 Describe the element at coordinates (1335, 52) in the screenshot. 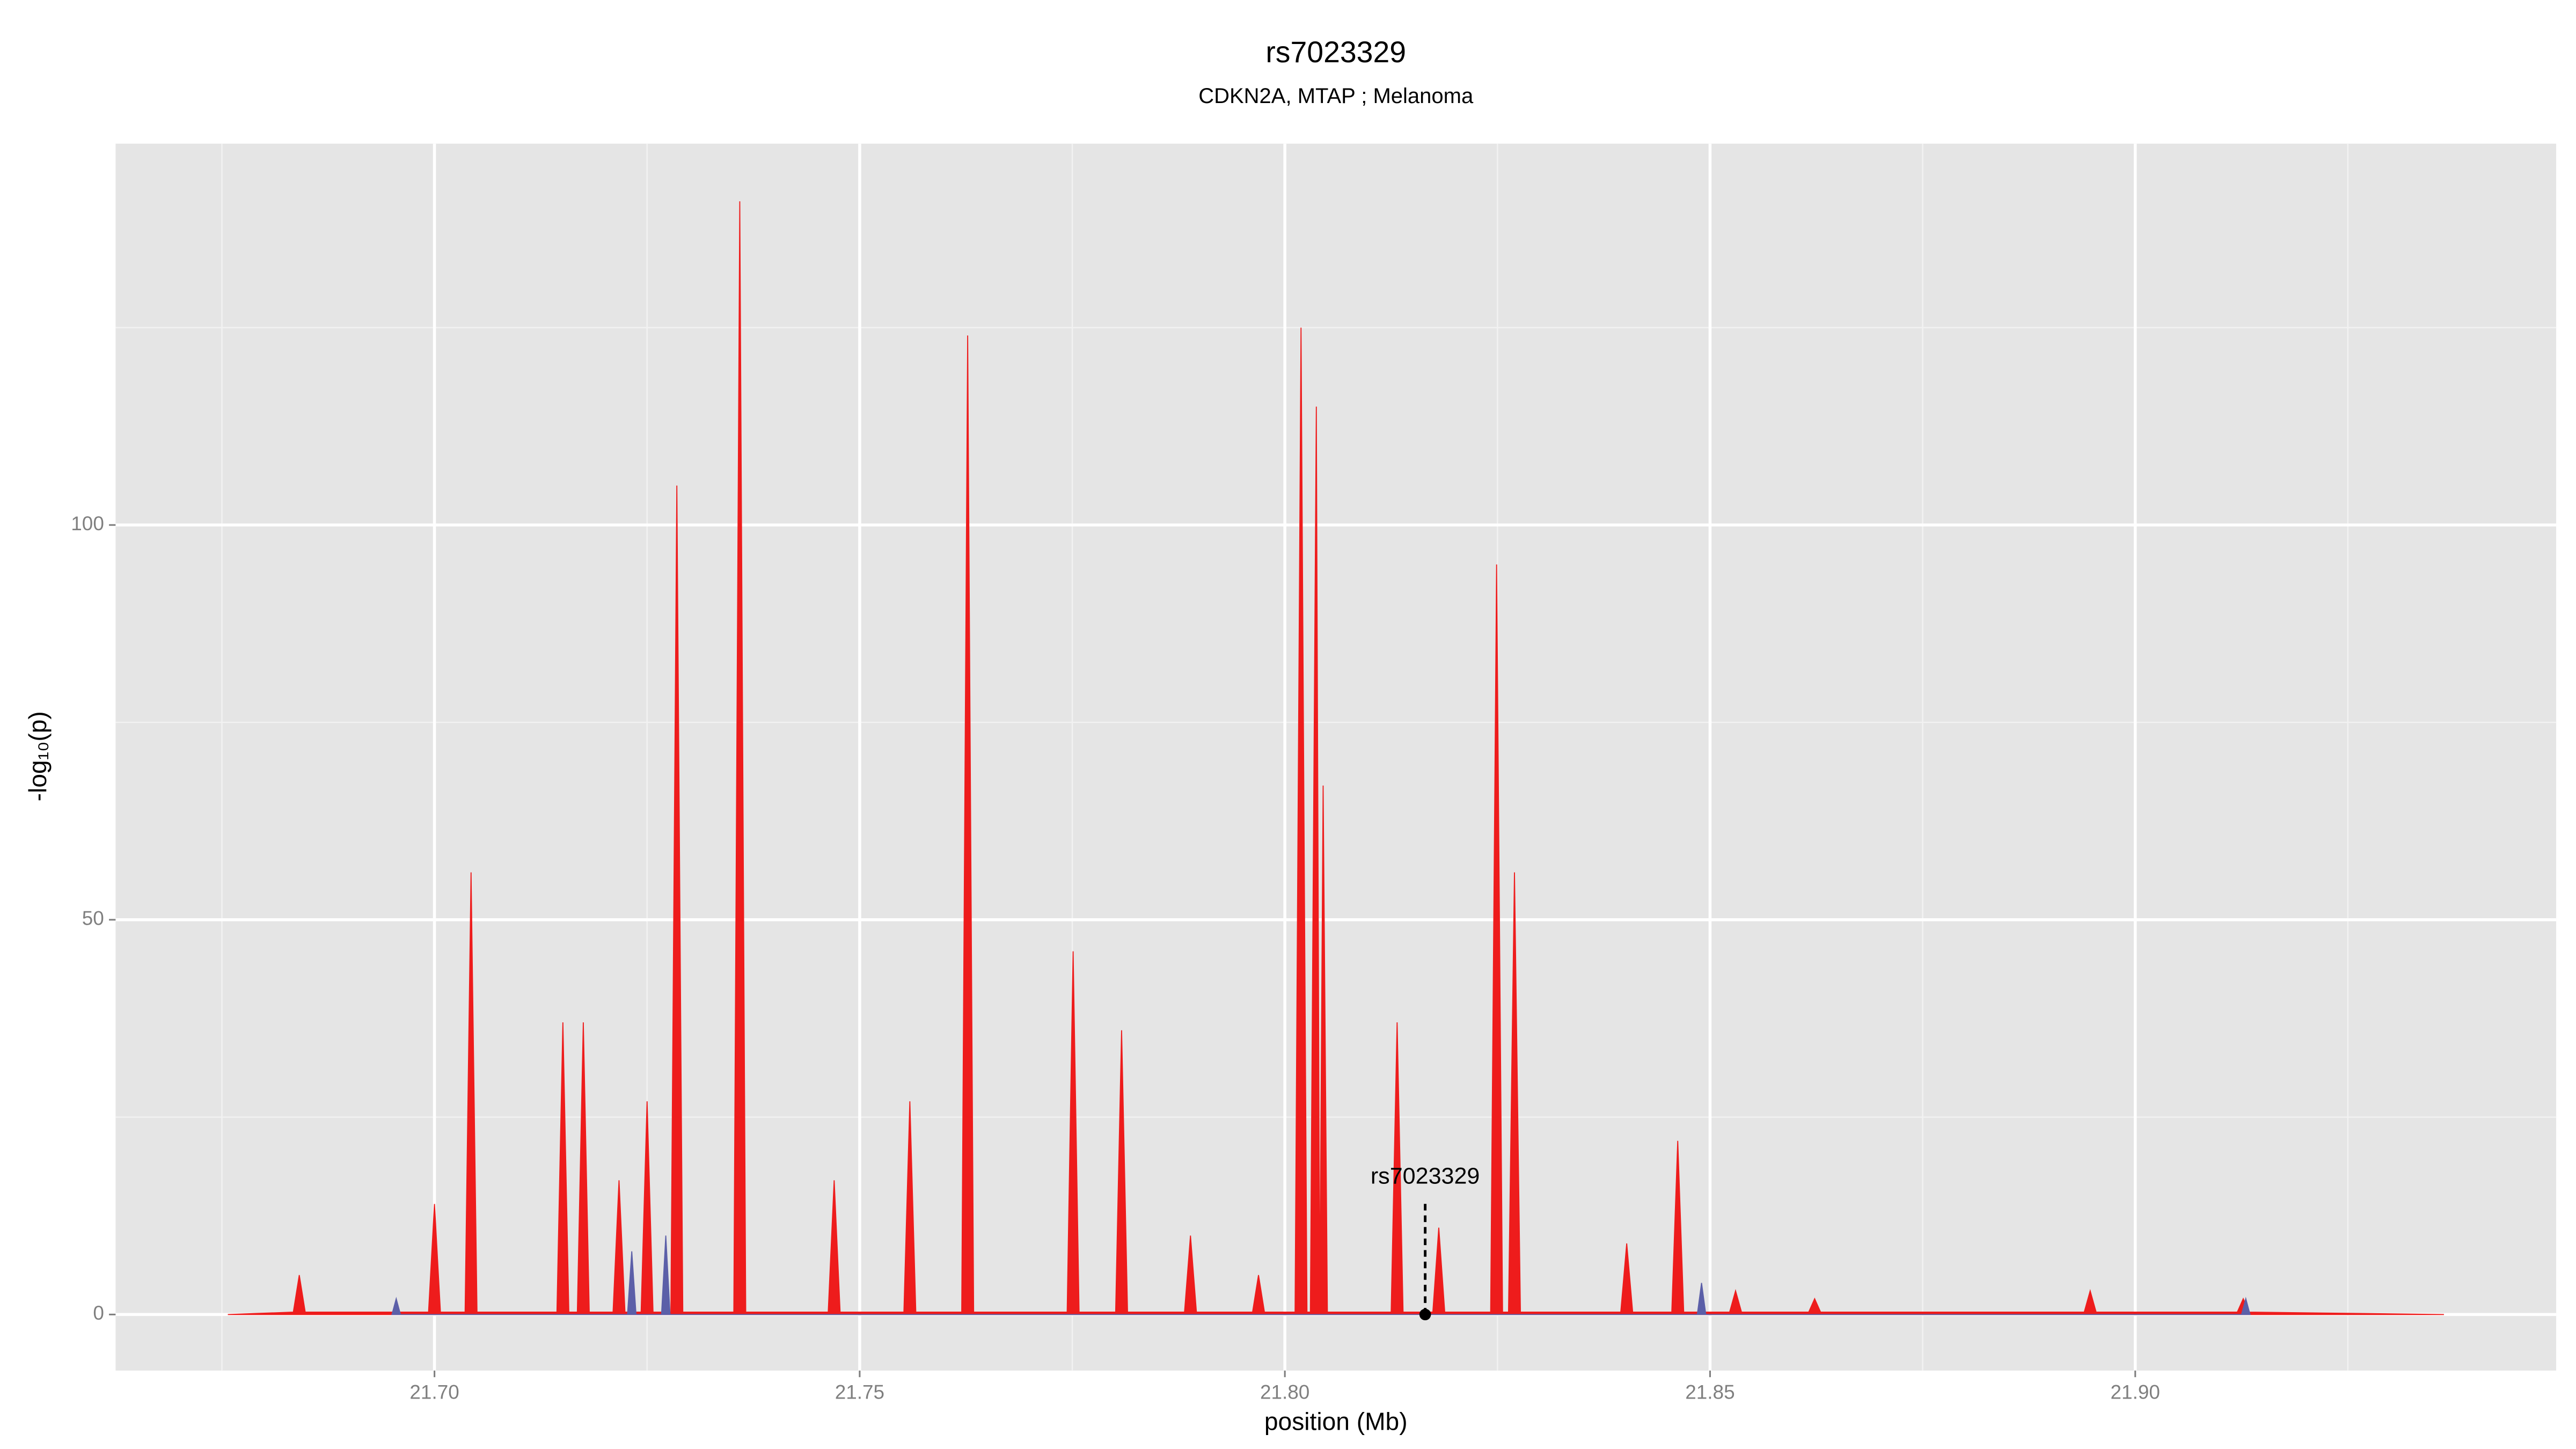

I see `chart-title: rs7023329` at that location.